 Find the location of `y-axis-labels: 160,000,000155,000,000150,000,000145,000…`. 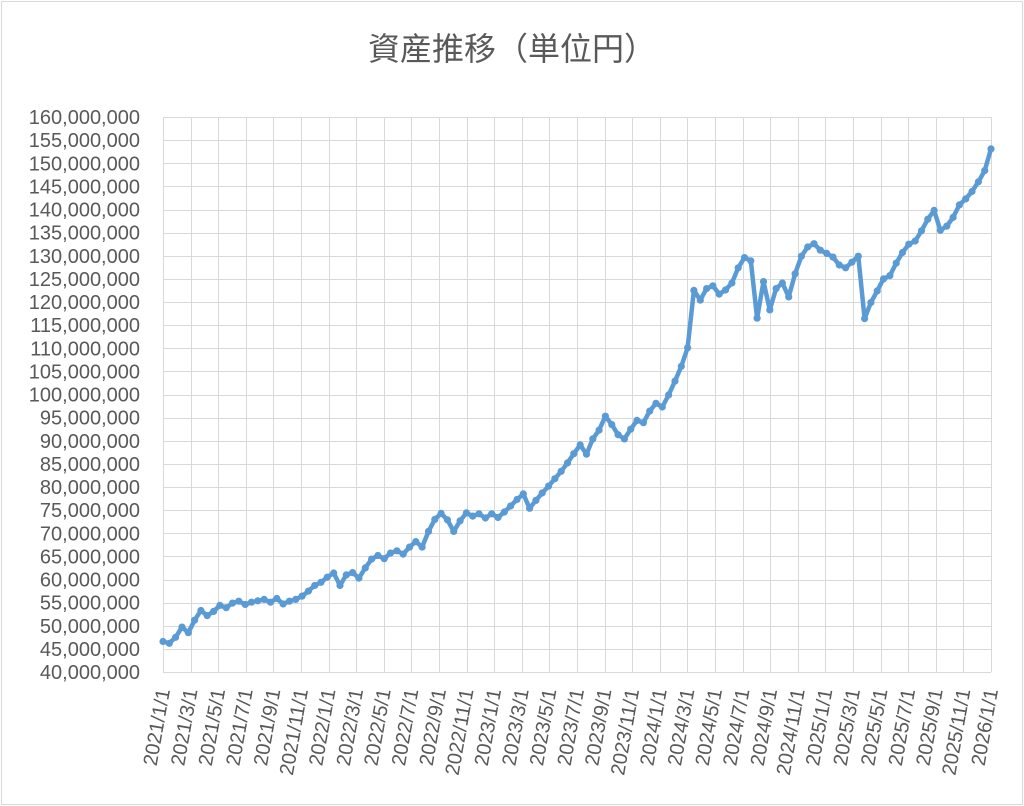

y-axis-labels: 160,000,000155,000,000150,000,000145,000… is located at coordinates (84, 395).